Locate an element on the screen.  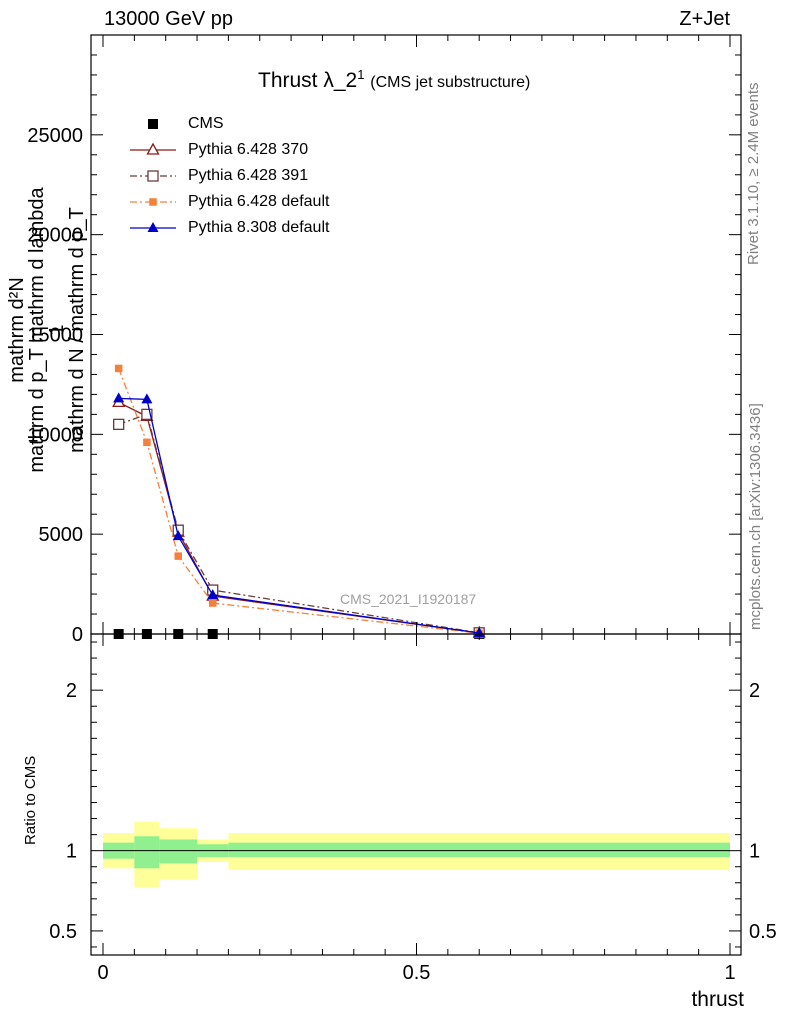
legend-label: Pythia 6.428 default is located at coordinates (259, 201).